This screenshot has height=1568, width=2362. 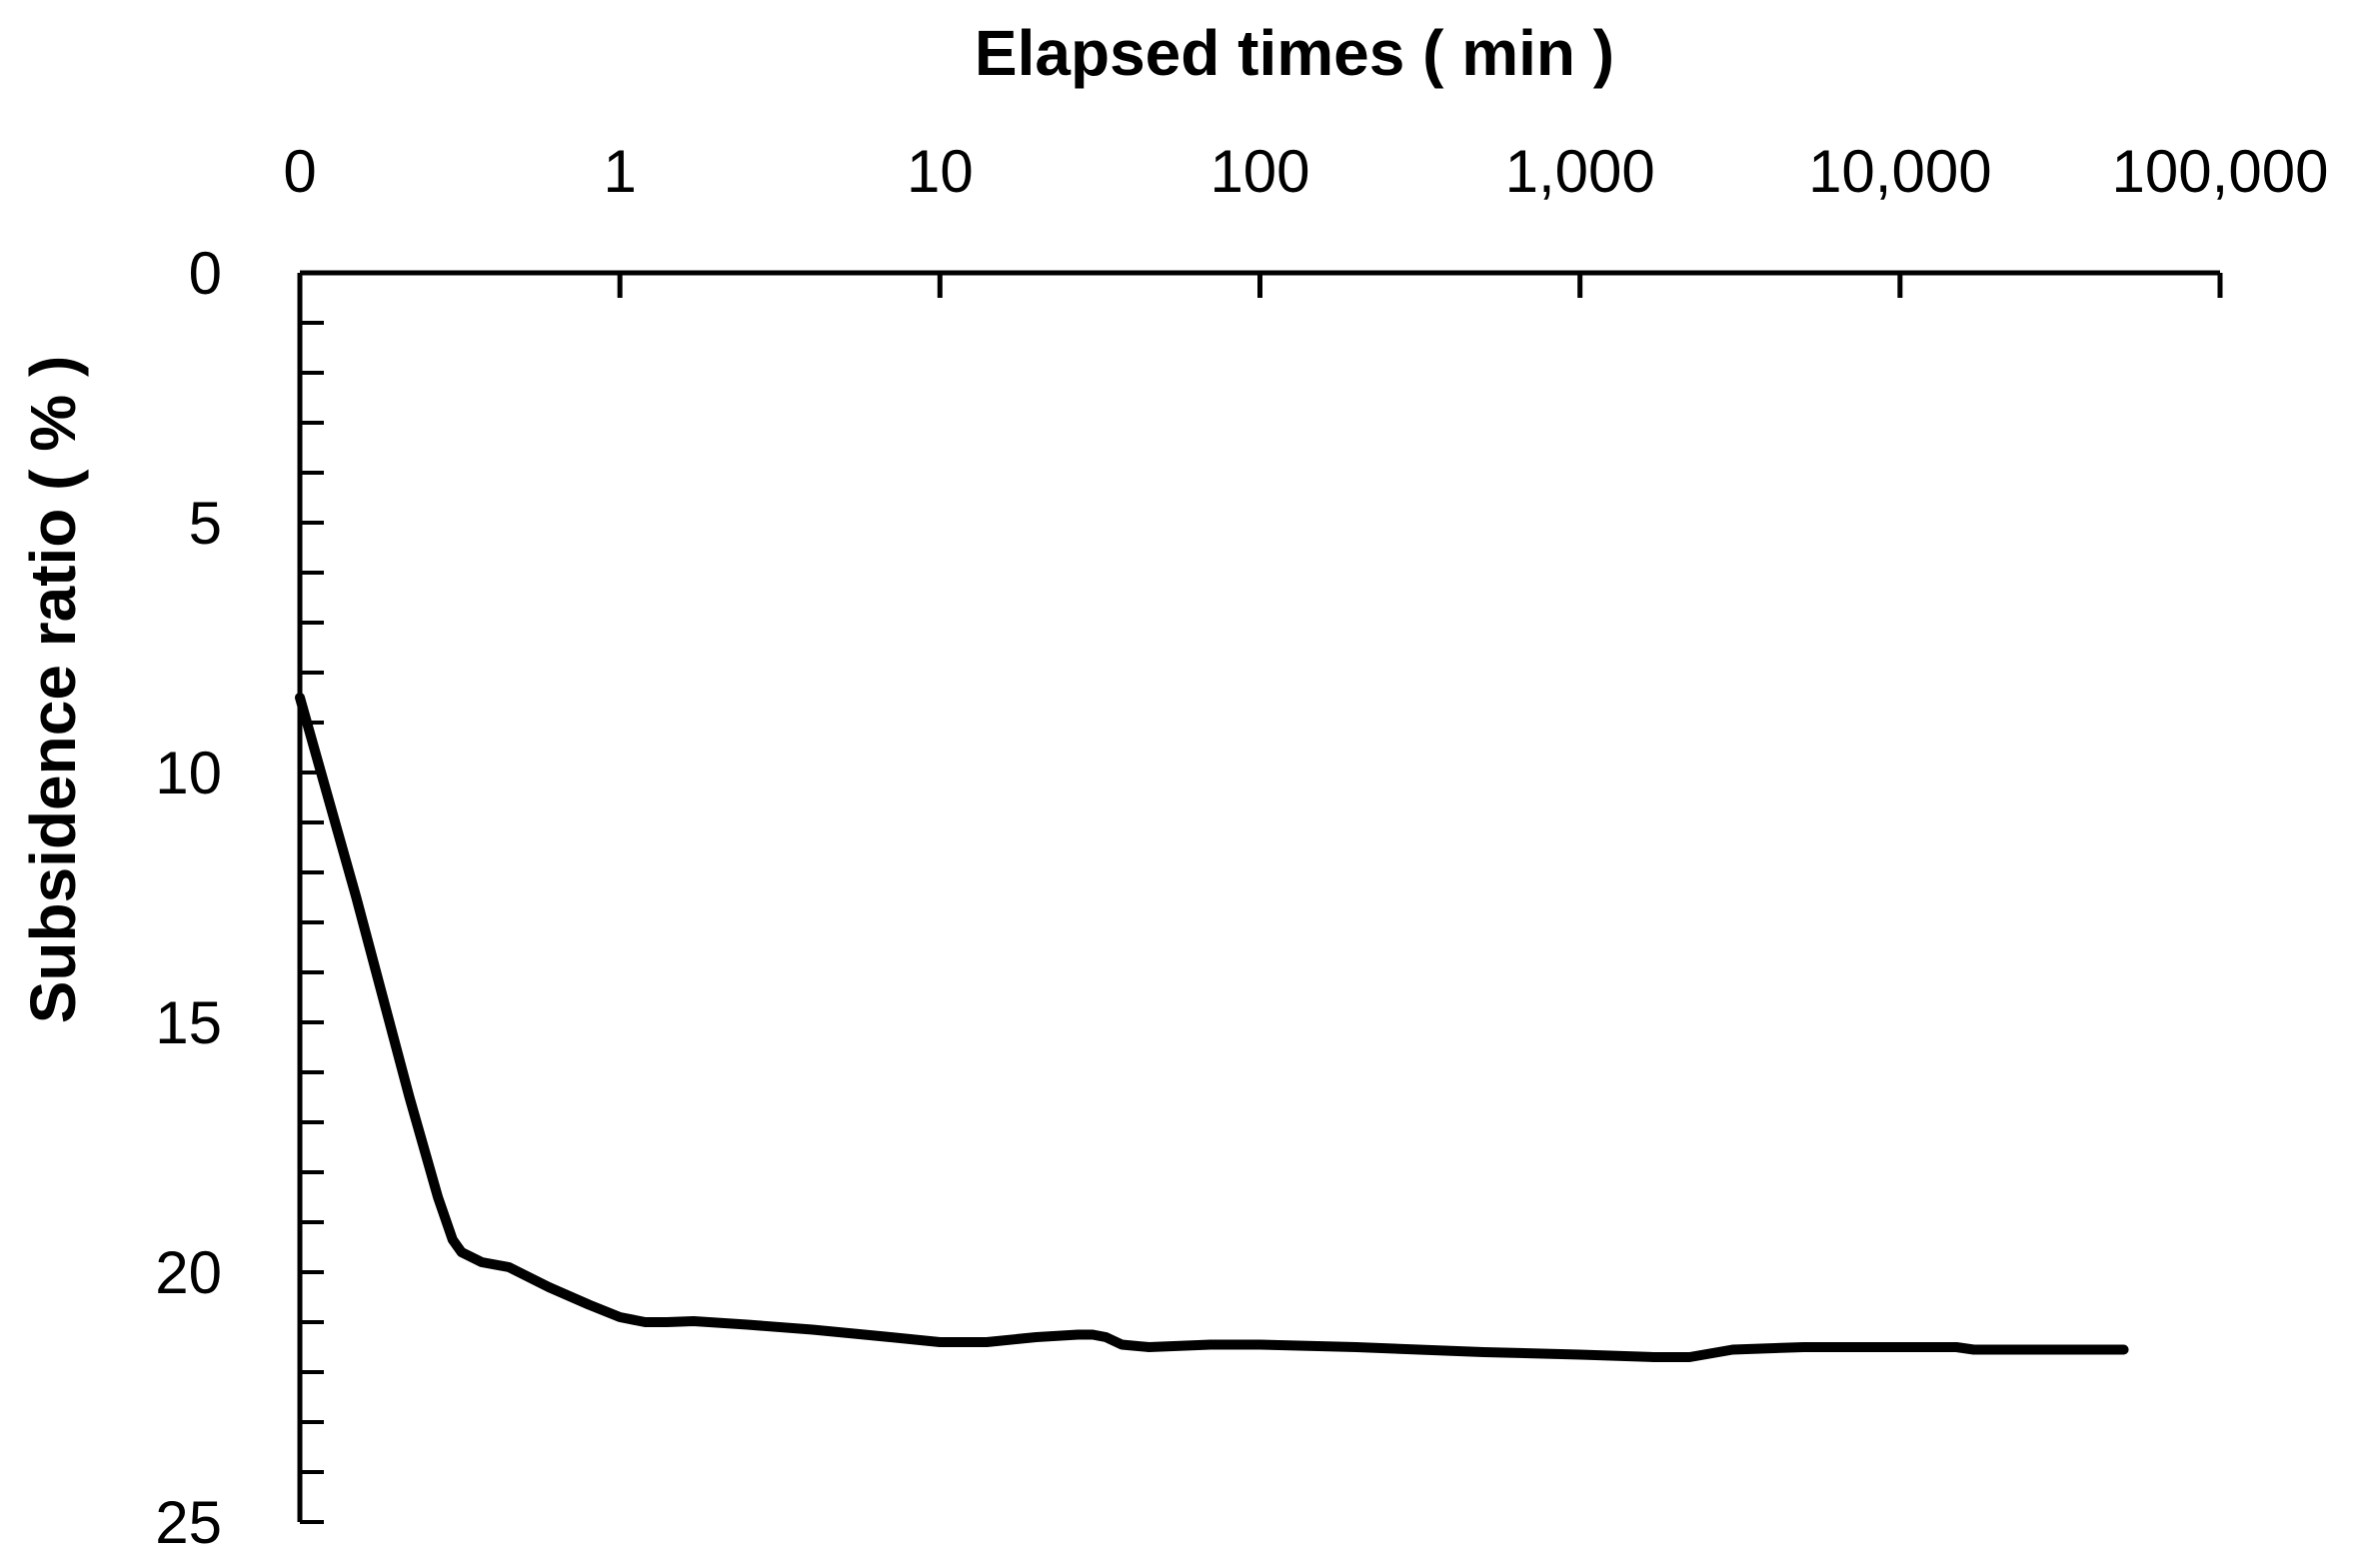 What do you see at coordinates (1580, 171) in the screenshot?
I see `x-tick-label: 1,000` at bounding box center [1580, 171].